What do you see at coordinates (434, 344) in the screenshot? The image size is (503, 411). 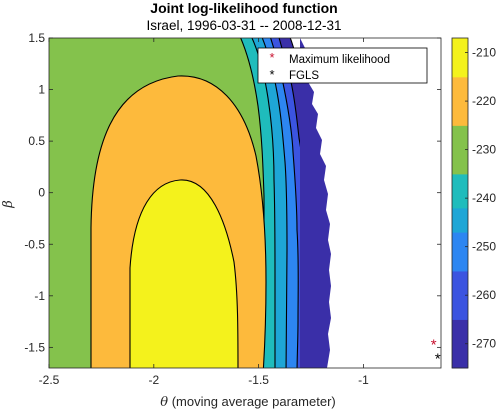 I see `point-maximum-likelihood: *` at bounding box center [434, 344].